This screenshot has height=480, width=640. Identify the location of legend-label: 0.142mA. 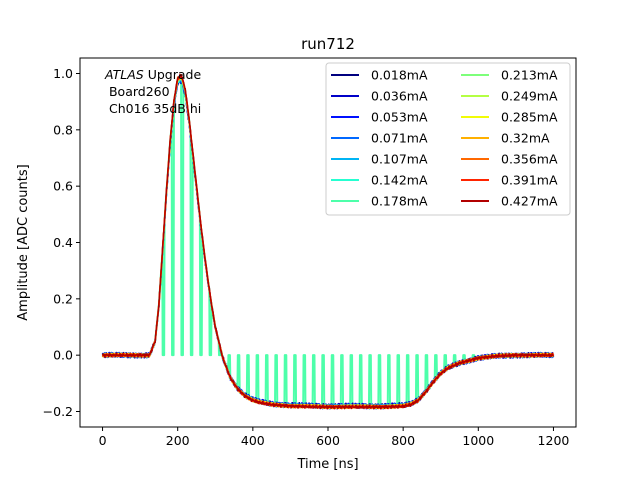
(399, 180).